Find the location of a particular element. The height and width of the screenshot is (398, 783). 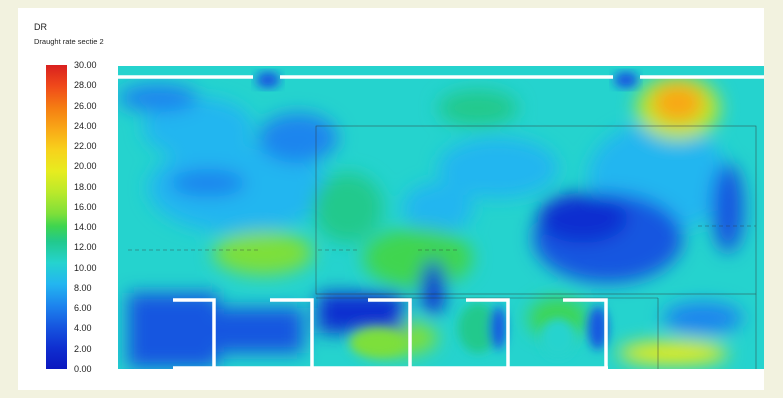

legend-tick-label: 18.00 is located at coordinates (85, 186).